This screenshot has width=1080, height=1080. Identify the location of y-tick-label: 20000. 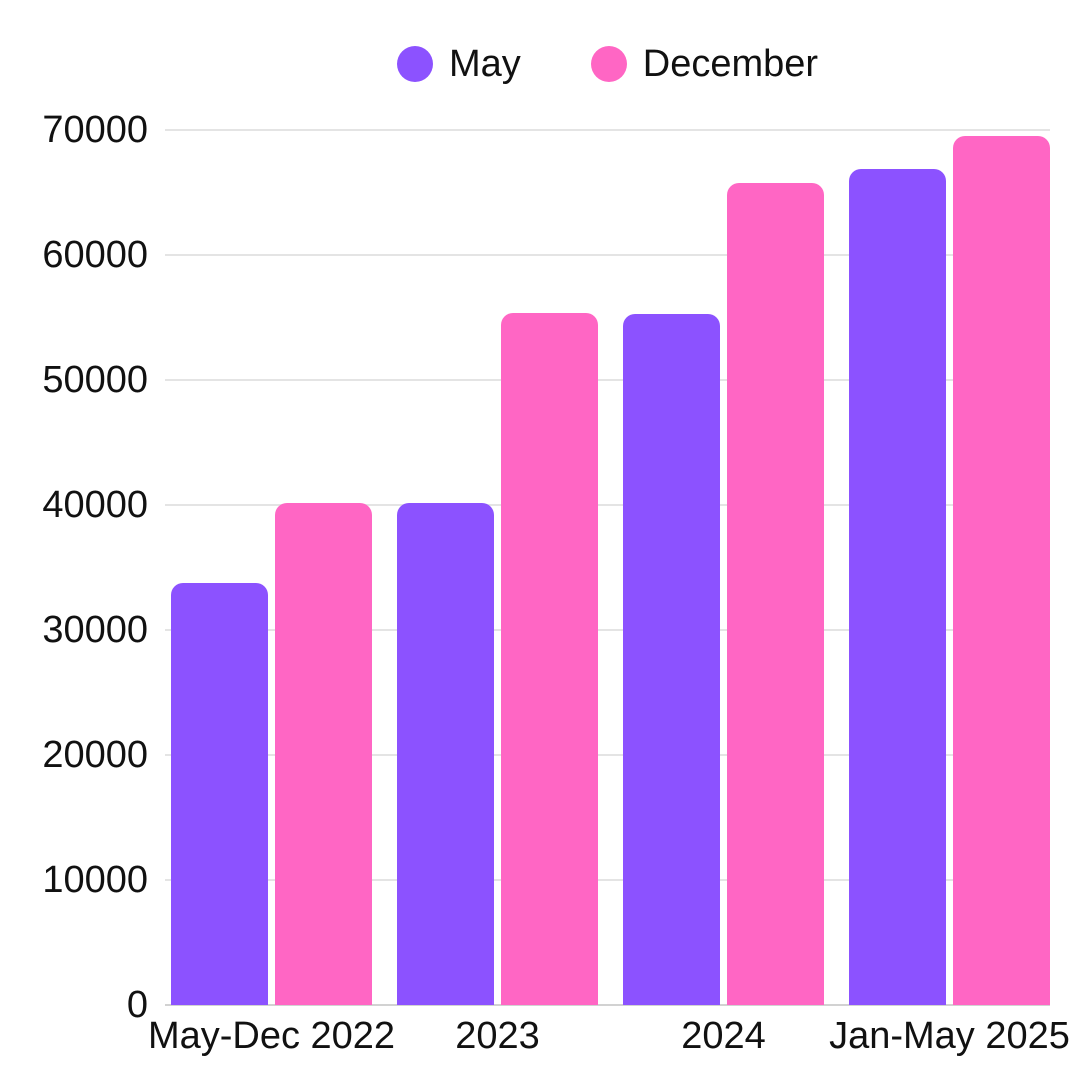
(95, 755).